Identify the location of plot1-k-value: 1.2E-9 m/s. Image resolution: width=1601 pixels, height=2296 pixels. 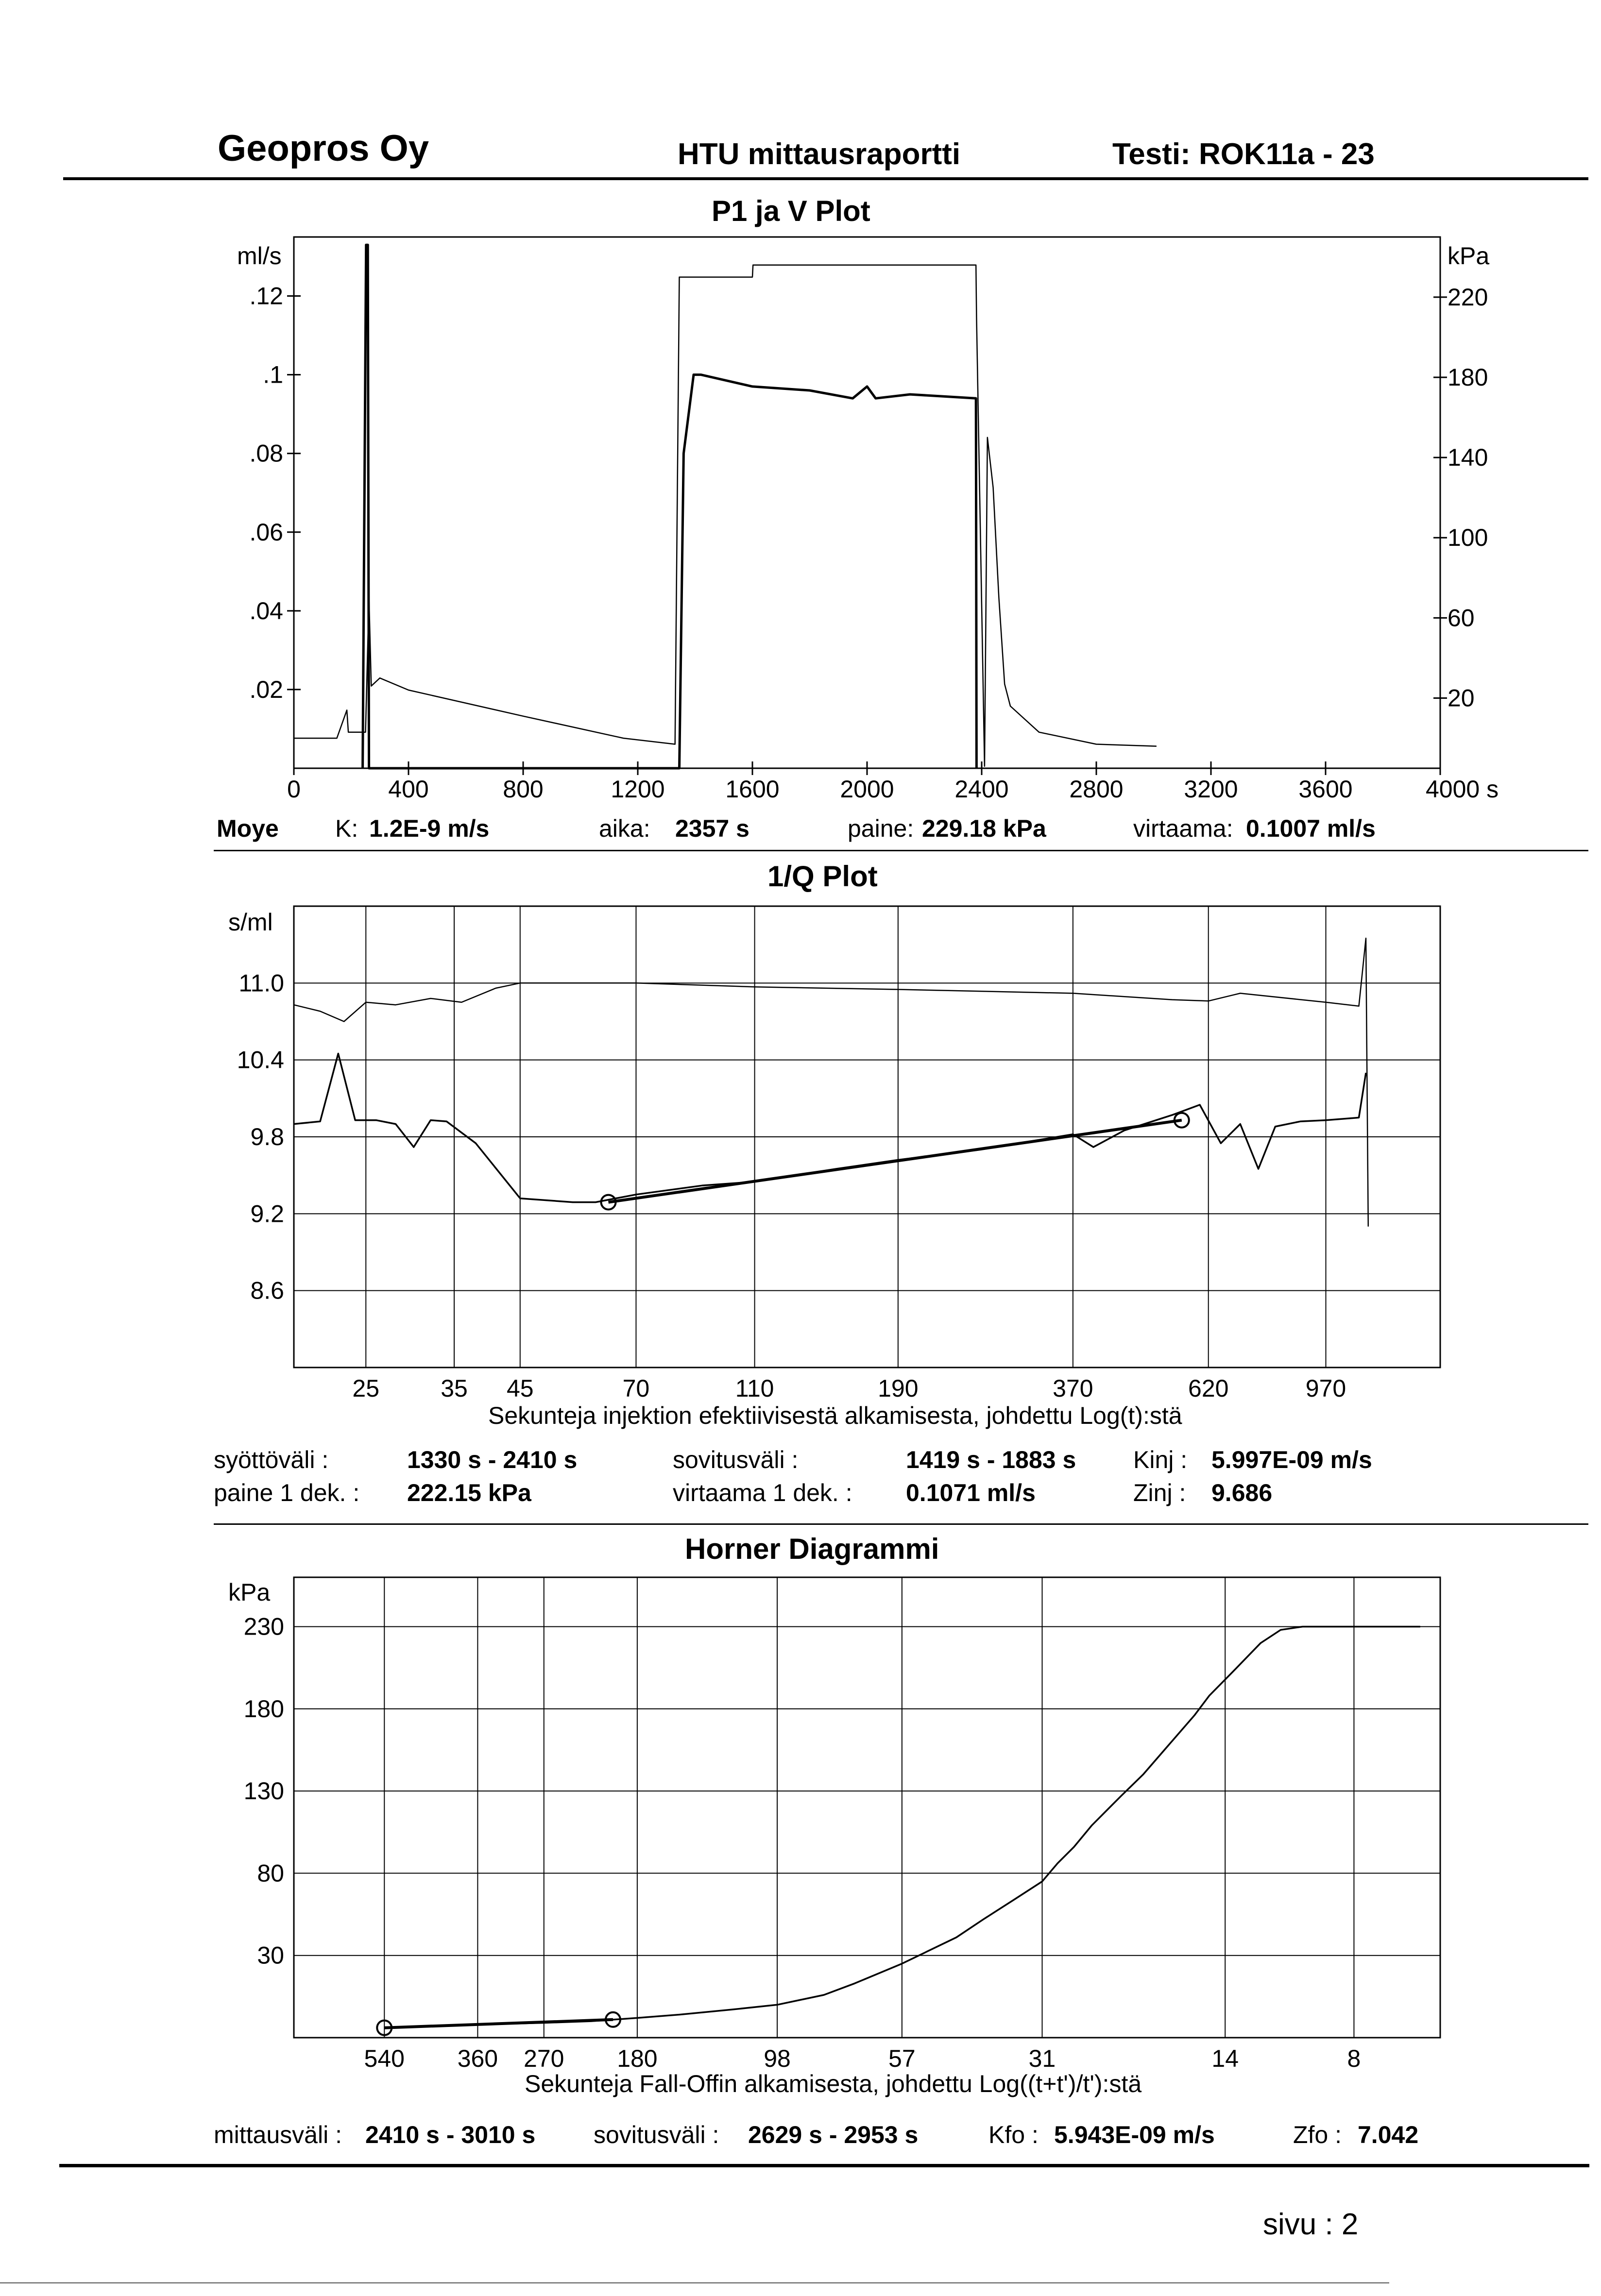
(429, 829).